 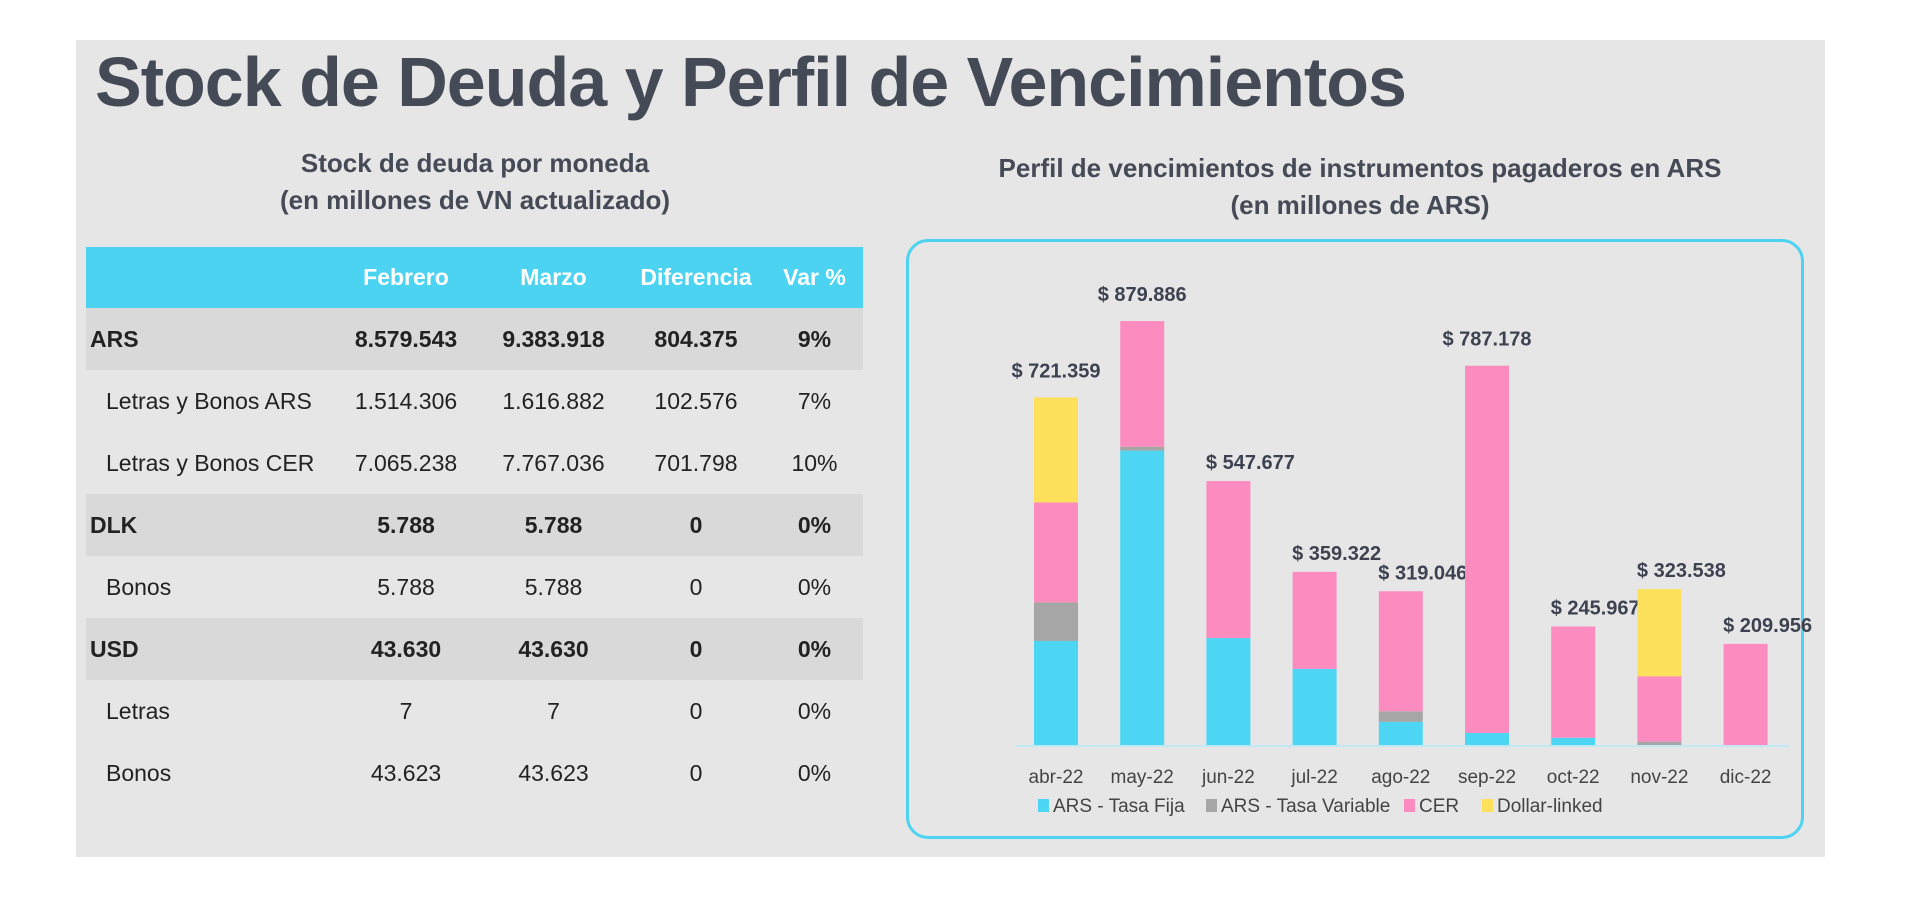 I want to click on table-row: Bonos 43.623 43.623 0 0%, so click(x=474, y=773).